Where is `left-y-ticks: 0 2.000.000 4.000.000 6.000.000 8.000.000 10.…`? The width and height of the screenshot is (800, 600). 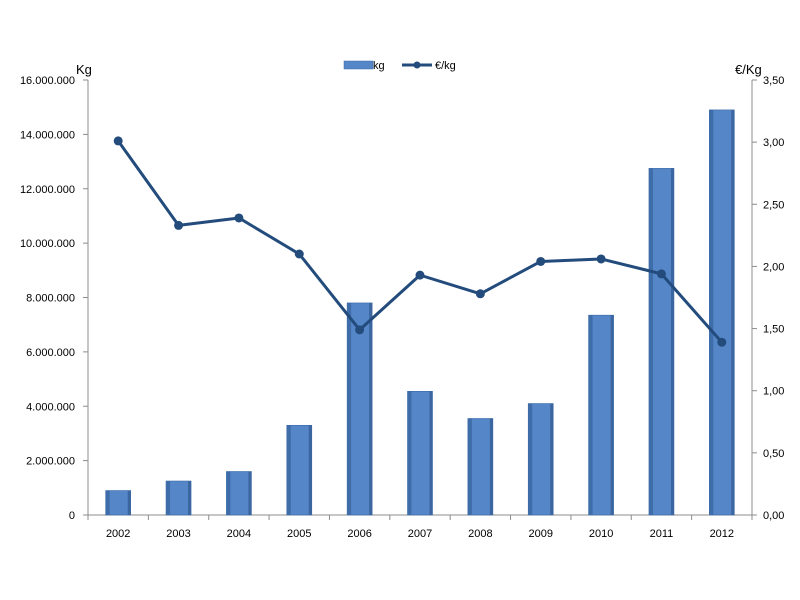 left-y-ticks: 0 2.000.000 4.000.000 6.000.000 8.000.000 10.… is located at coordinates (54, 298).